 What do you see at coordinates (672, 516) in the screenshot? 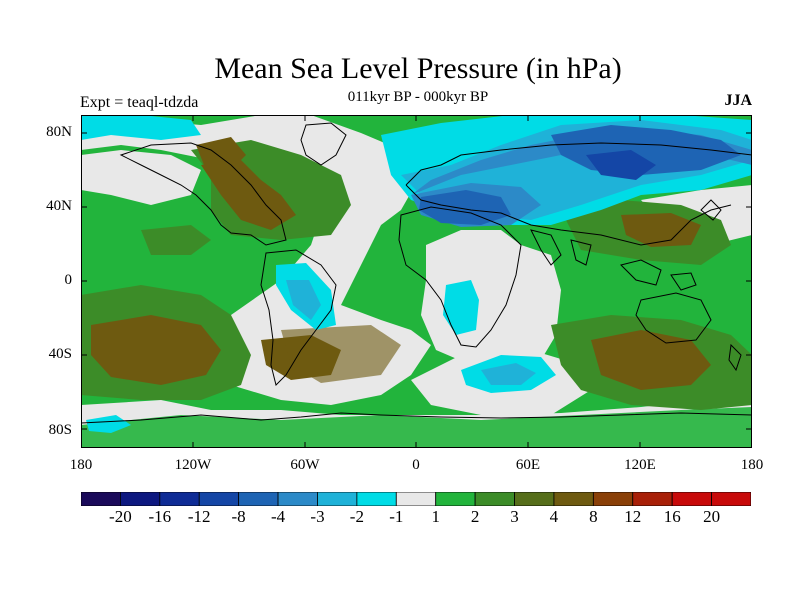
I see `colorbar-label: 16` at bounding box center [672, 516].